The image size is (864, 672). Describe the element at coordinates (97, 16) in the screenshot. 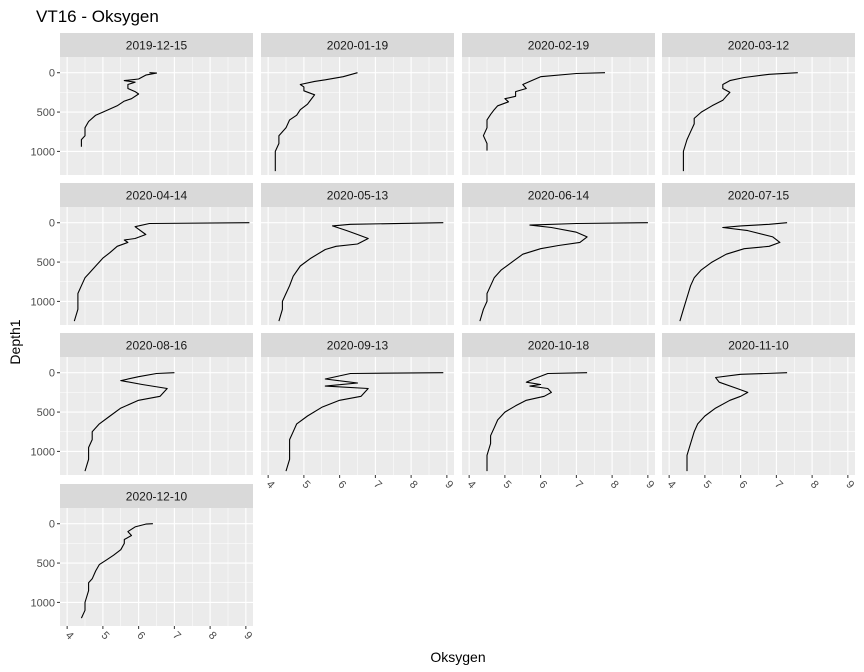

I see `chart-title: VT16 - Oksygen` at that location.